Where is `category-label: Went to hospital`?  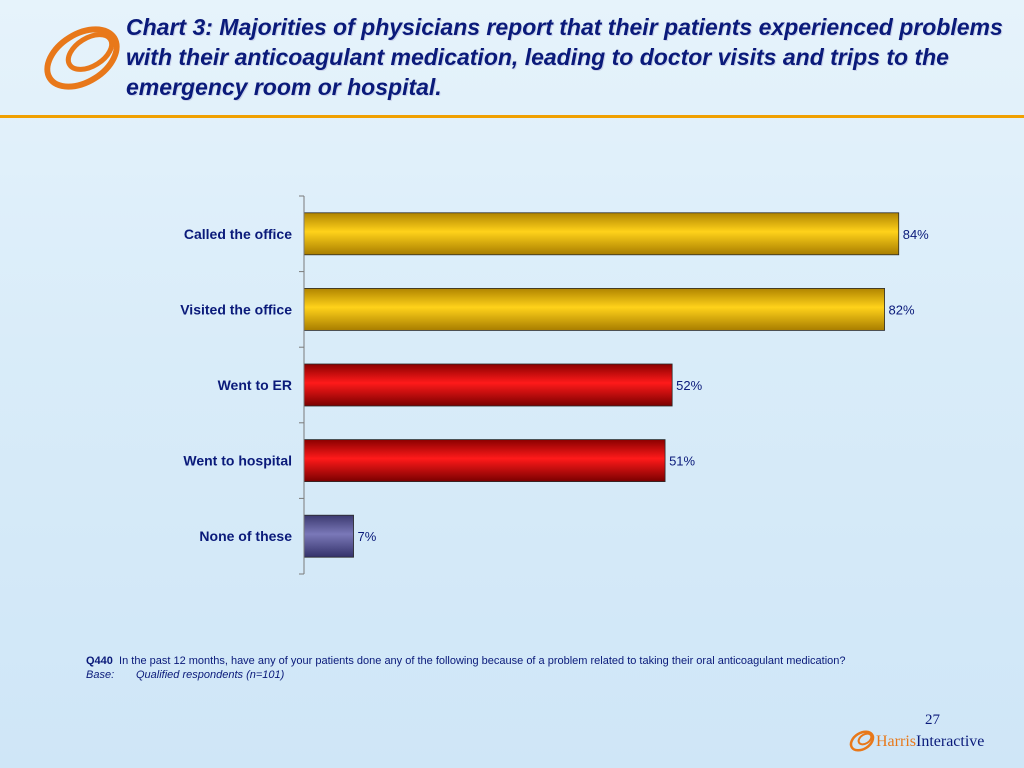
category-label: Went to hospital is located at coordinates (237, 461).